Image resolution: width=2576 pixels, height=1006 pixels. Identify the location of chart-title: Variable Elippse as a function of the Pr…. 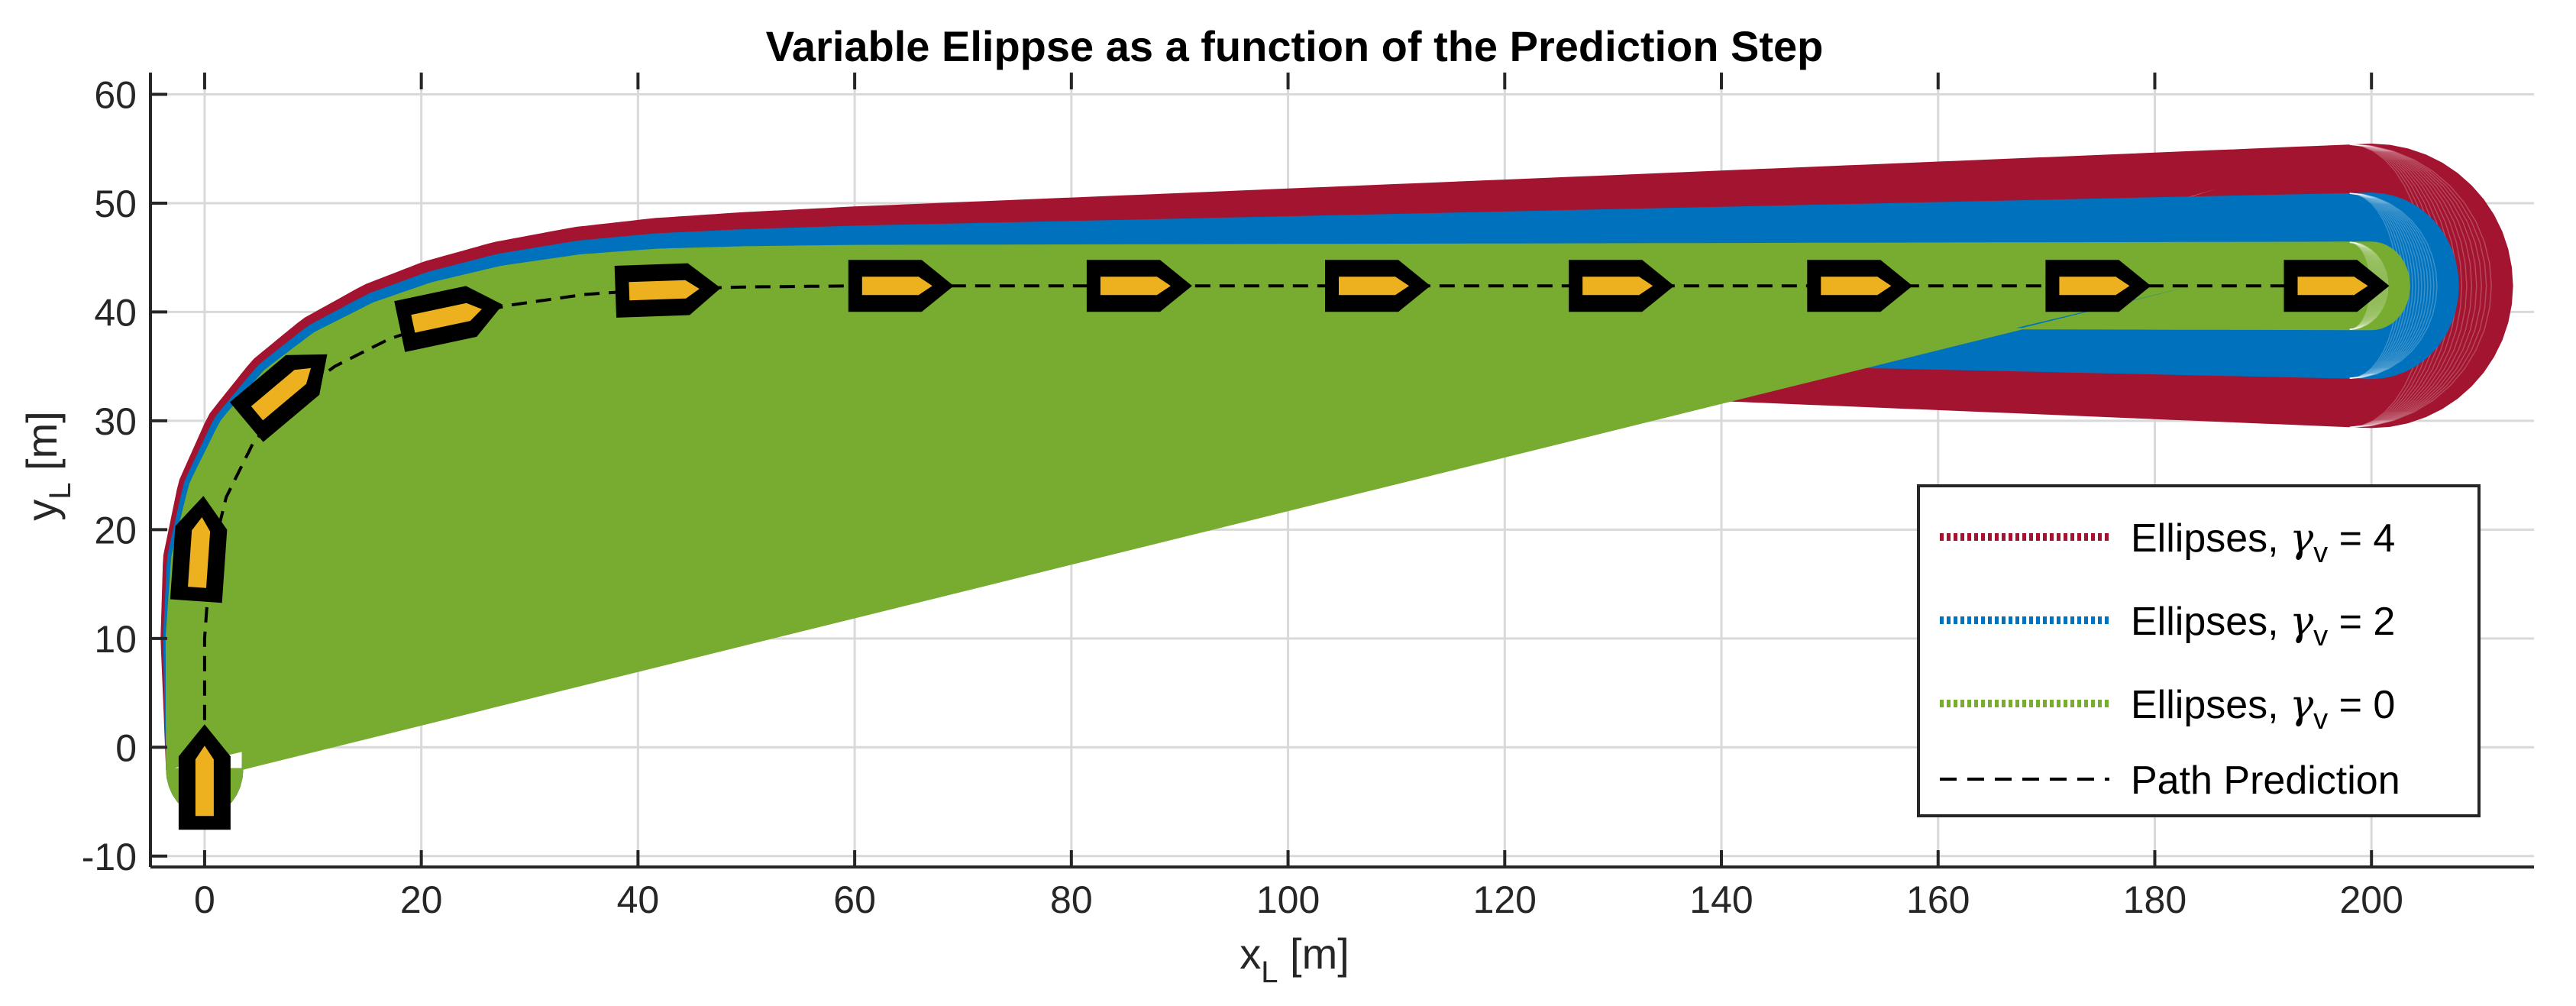
(1295, 46).